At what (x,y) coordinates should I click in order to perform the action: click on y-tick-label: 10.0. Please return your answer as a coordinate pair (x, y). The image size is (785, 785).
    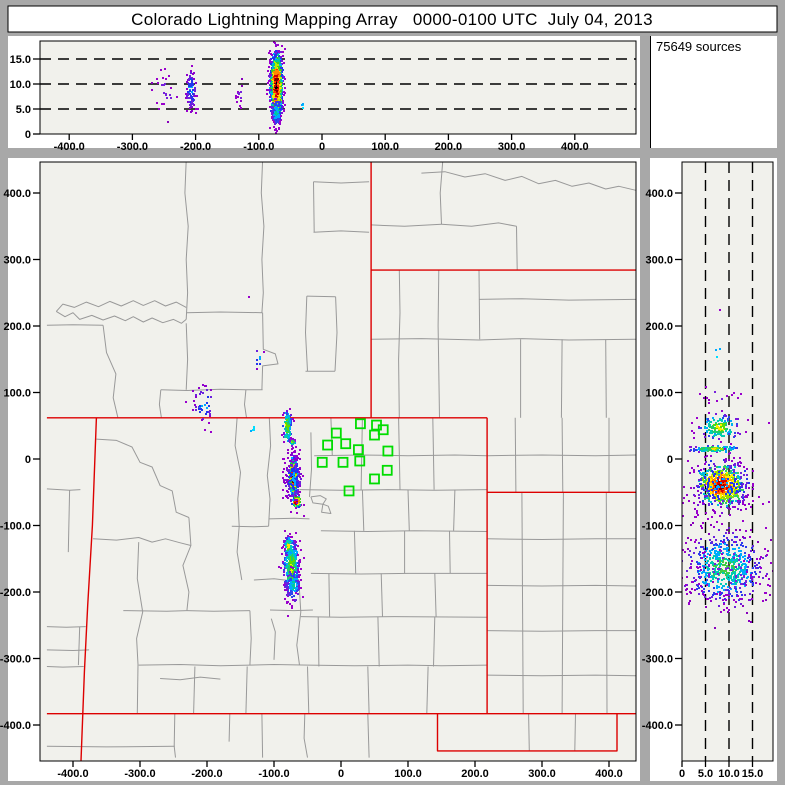
    Looking at the image, I should click on (20, 85).